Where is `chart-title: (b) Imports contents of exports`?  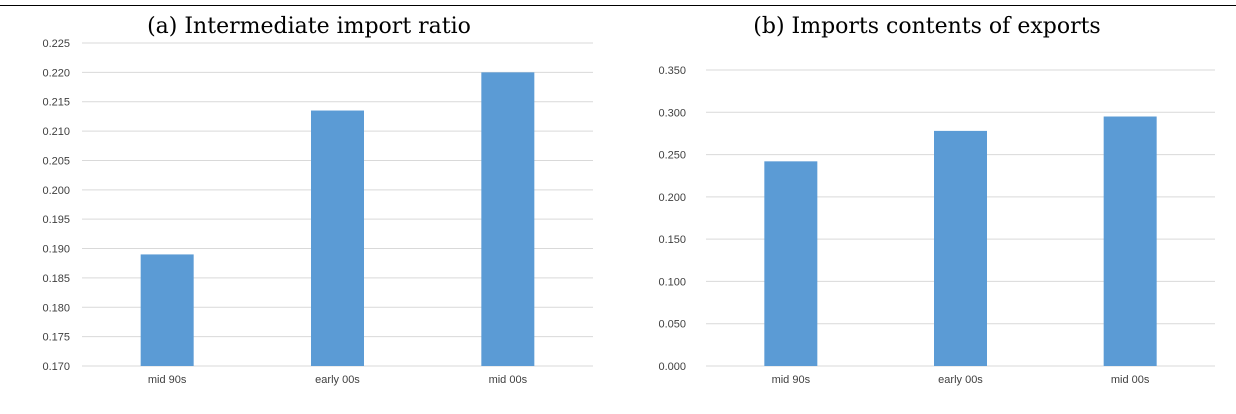 chart-title: (b) Imports contents of exports is located at coordinates (927, 26).